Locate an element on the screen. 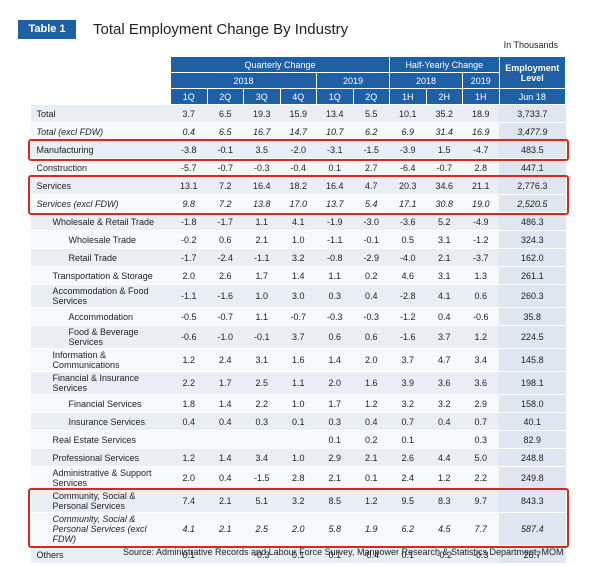 The image size is (596, 566). group-header: Quarterly Change is located at coordinates (280, 64).